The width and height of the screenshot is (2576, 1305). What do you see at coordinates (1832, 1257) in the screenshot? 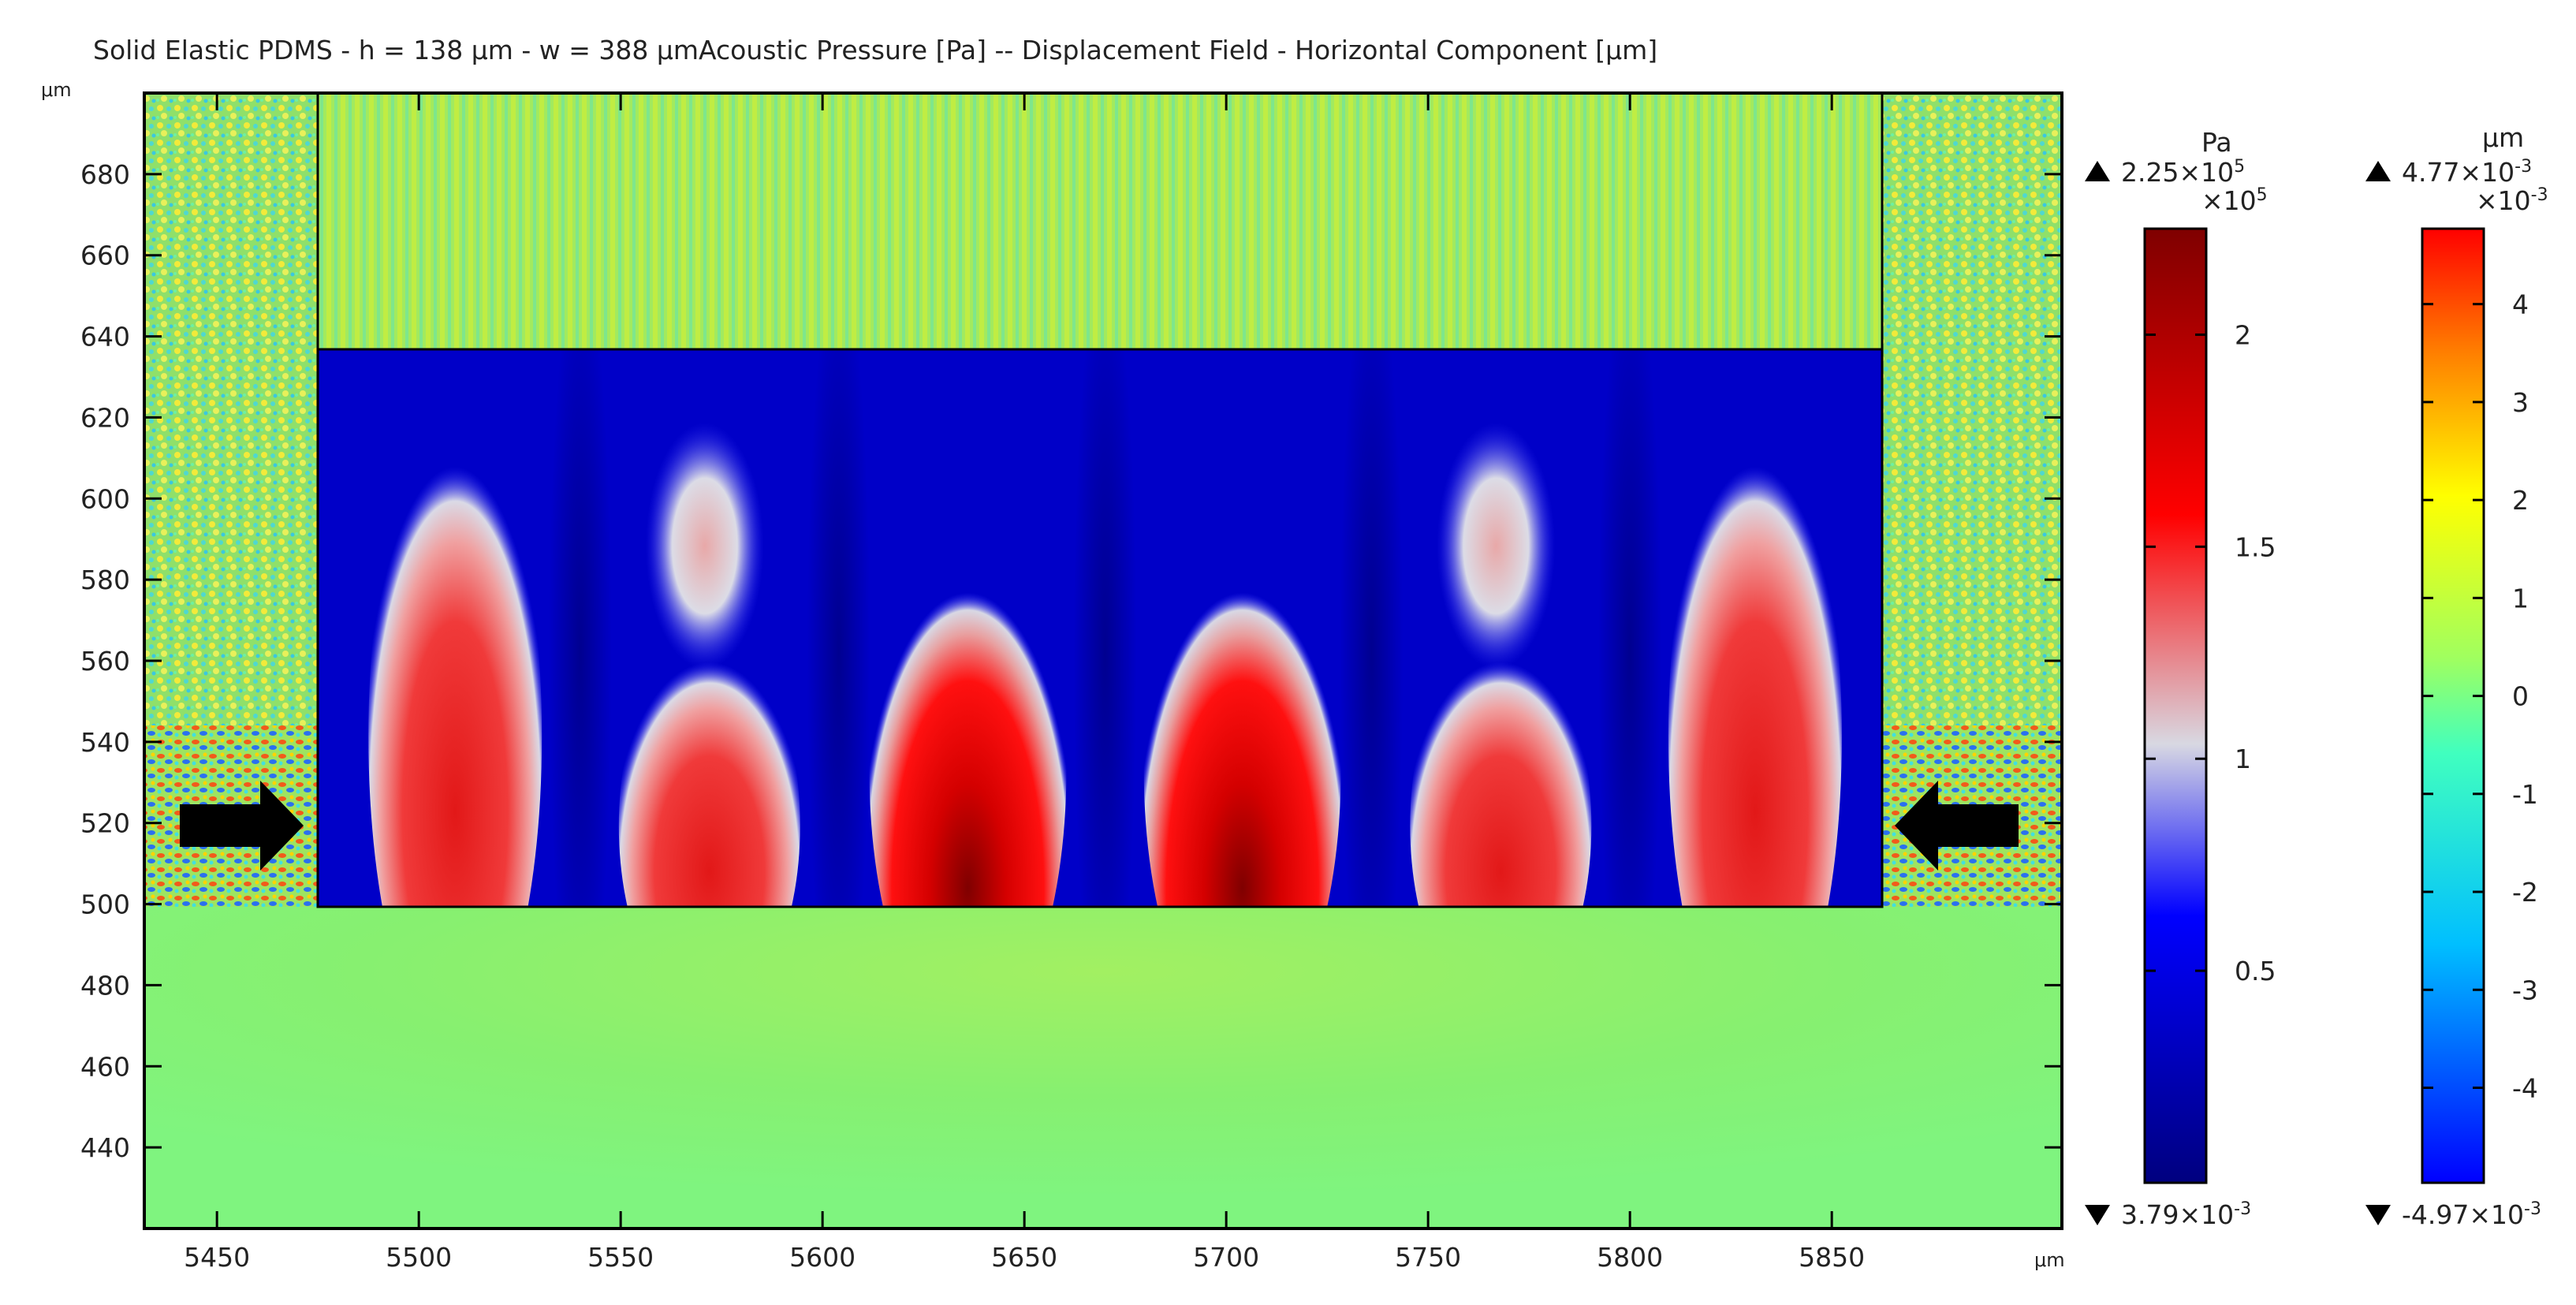
I see `x-tick-label: 5850` at bounding box center [1832, 1257].